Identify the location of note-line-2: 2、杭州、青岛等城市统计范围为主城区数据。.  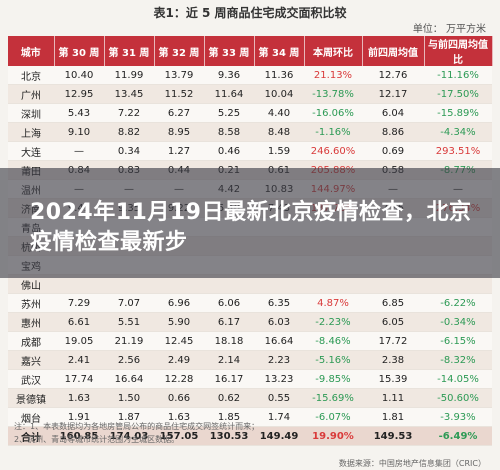
(97, 439).